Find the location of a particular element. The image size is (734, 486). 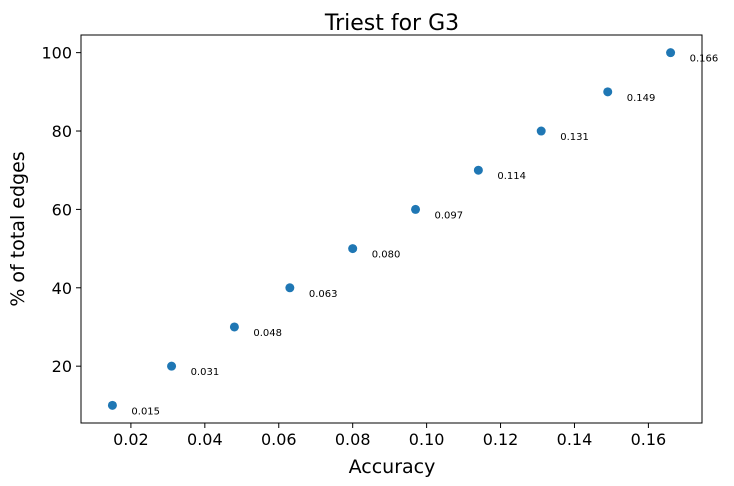

y-tick-label: 80 is located at coordinates (62, 131).